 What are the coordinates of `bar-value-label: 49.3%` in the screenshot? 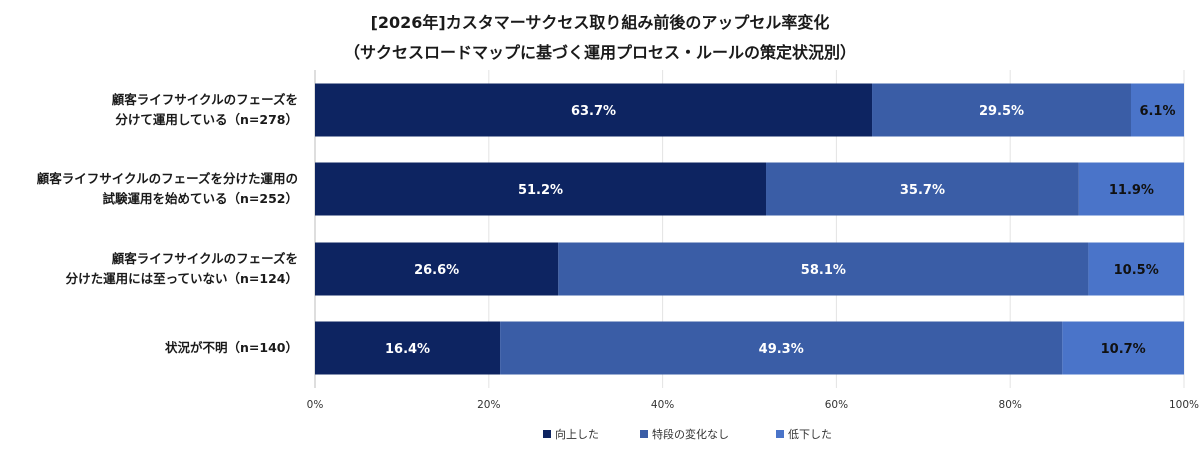 It's located at (781, 349).